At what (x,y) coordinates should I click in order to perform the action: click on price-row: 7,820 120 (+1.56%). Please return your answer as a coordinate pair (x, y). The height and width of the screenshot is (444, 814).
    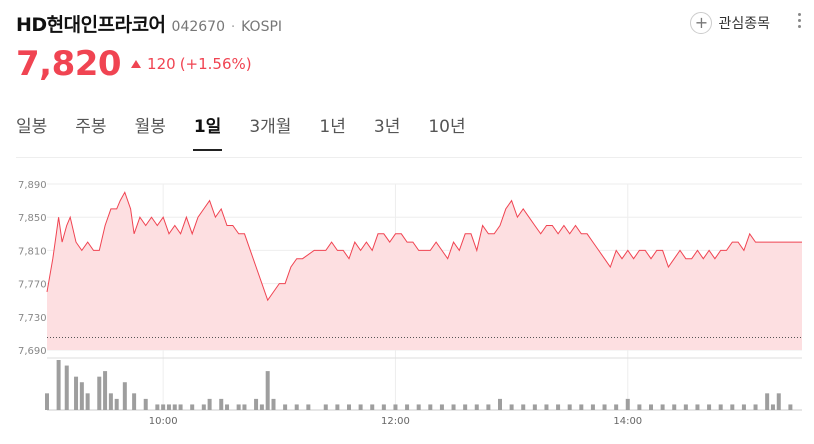
    Looking at the image, I should click on (134, 64).